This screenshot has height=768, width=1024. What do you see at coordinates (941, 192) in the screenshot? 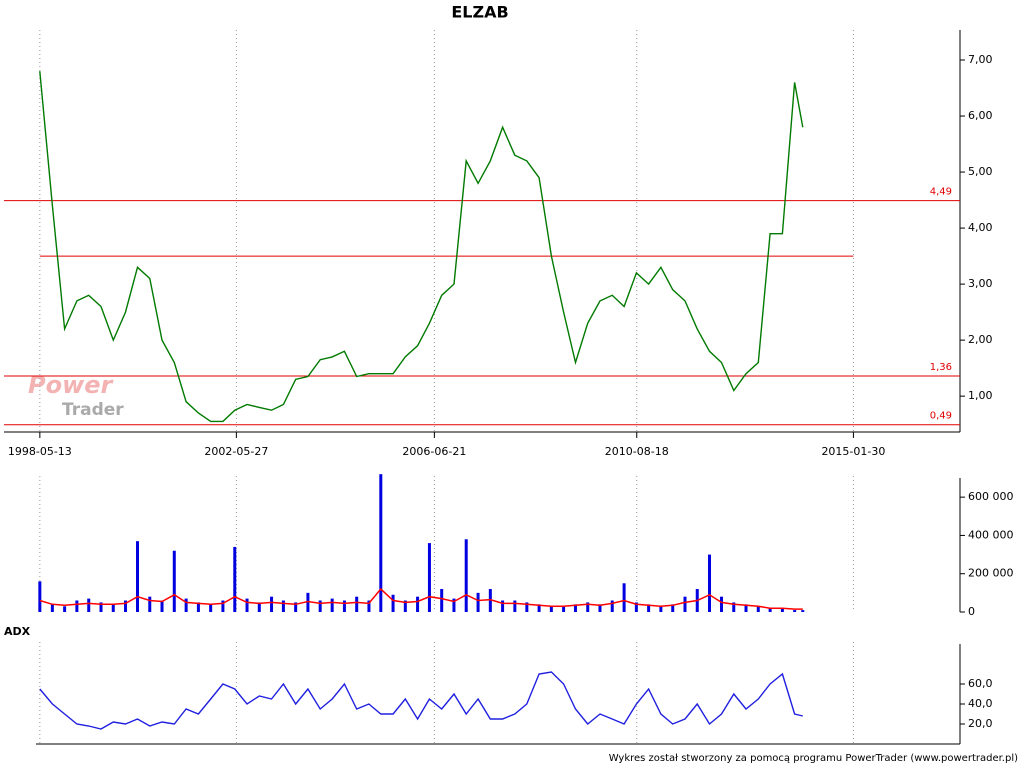
I see `level-label: 4,49` at bounding box center [941, 192].